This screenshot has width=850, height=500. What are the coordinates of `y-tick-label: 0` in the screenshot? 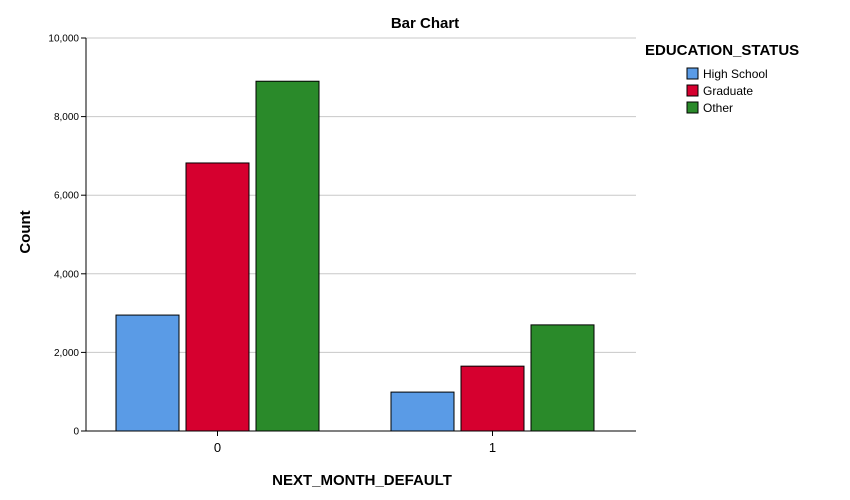 It's located at (76, 432).